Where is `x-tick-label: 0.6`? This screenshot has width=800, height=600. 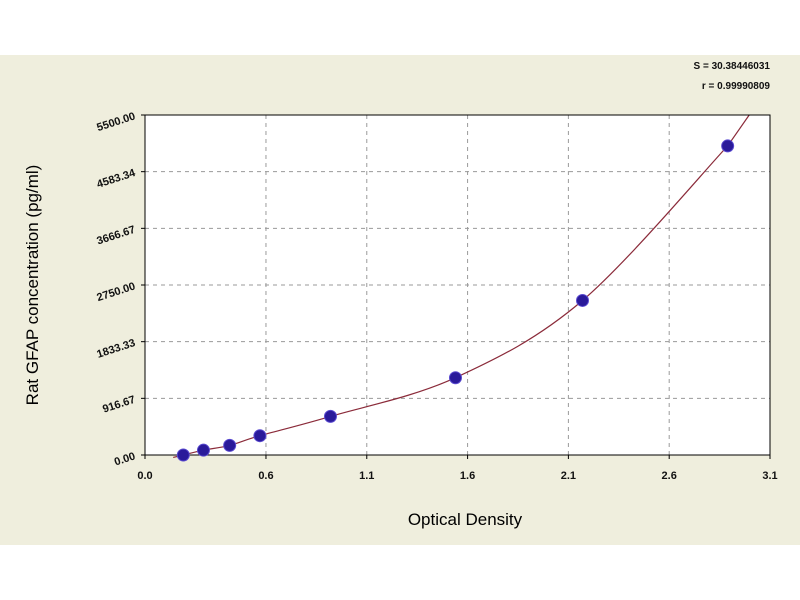
x-tick-label: 0.6 is located at coordinates (265, 476).